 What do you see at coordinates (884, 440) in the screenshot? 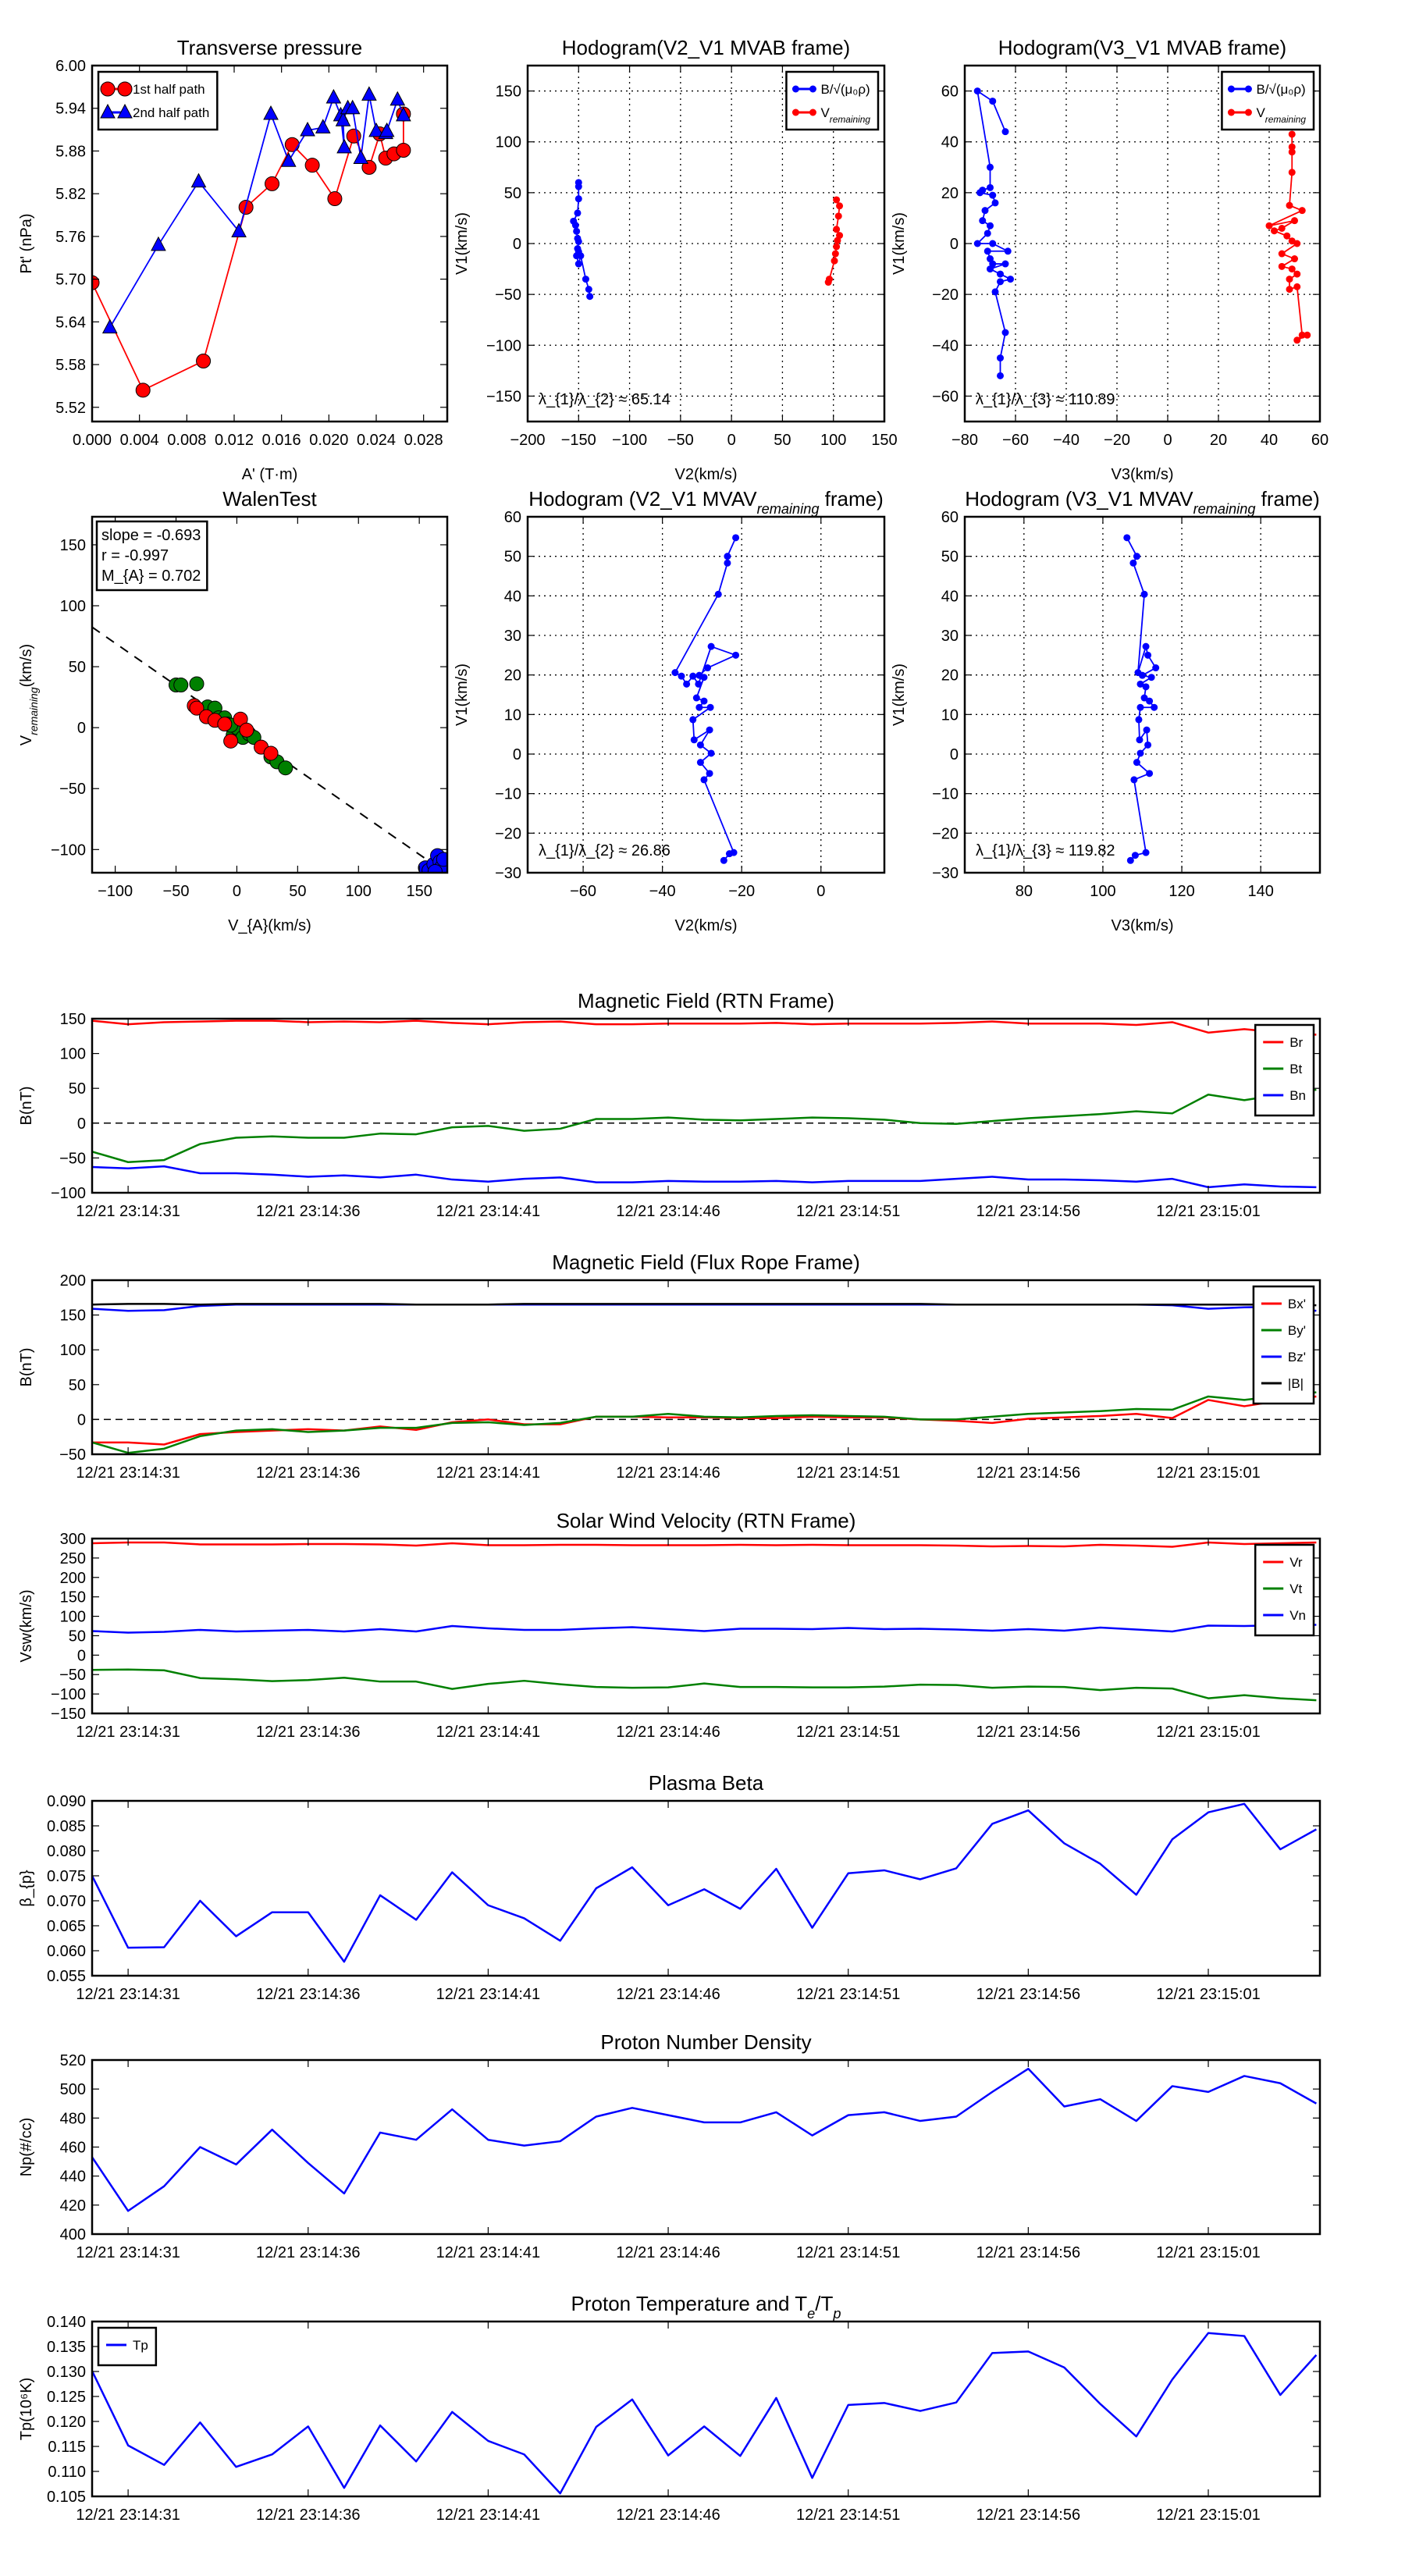
I see `x-tick-label: 150` at bounding box center [884, 440].